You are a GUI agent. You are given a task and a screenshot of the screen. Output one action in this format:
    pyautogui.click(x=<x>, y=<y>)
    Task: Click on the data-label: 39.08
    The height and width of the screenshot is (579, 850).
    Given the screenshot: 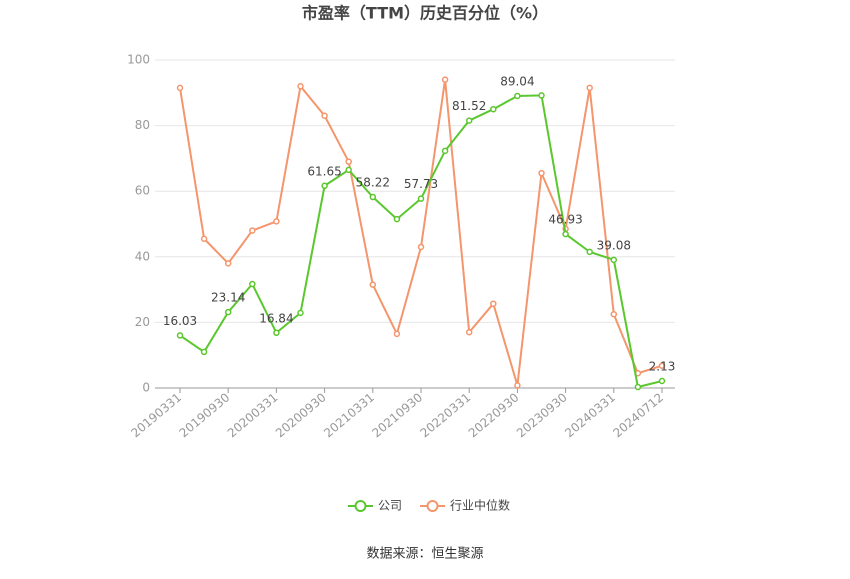 What is the action you would take?
    pyautogui.click(x=614, y=245)
    